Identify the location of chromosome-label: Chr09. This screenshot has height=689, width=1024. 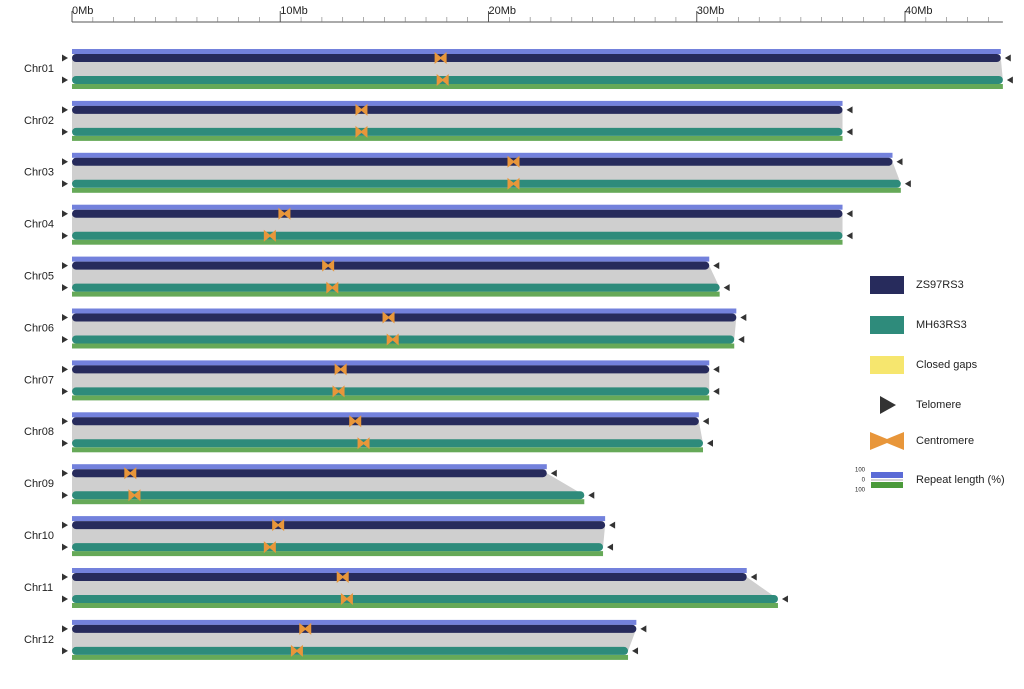
(39, 484).